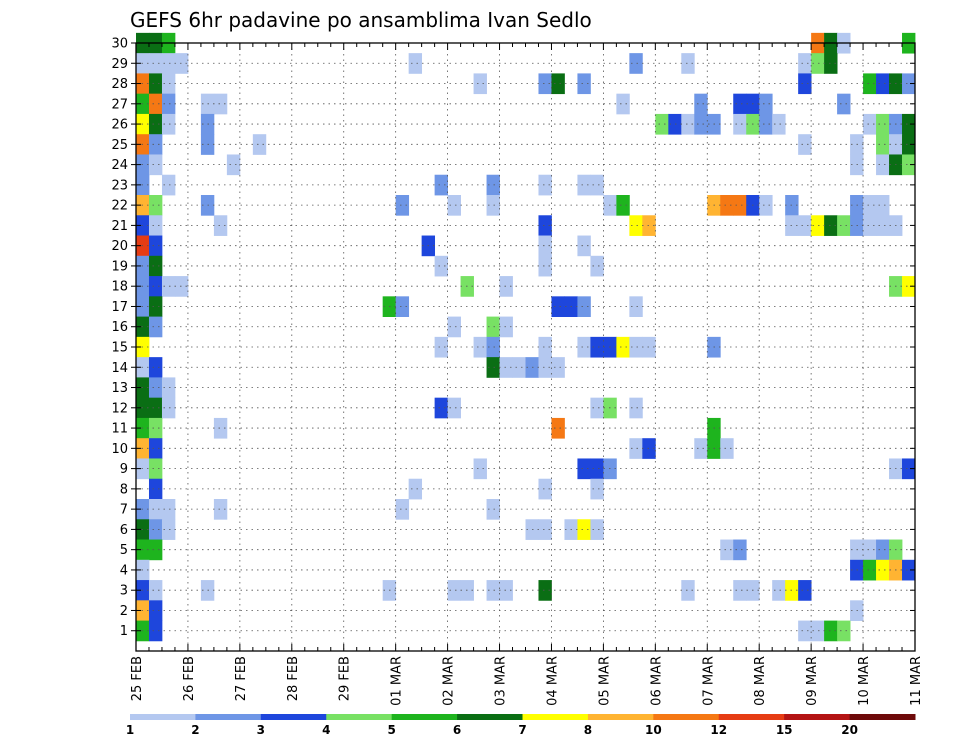 The image size is (960, 746). Describe the element at coordinates (119, 266) in the screenshot. I see `y-tick-label: 19` at that location.